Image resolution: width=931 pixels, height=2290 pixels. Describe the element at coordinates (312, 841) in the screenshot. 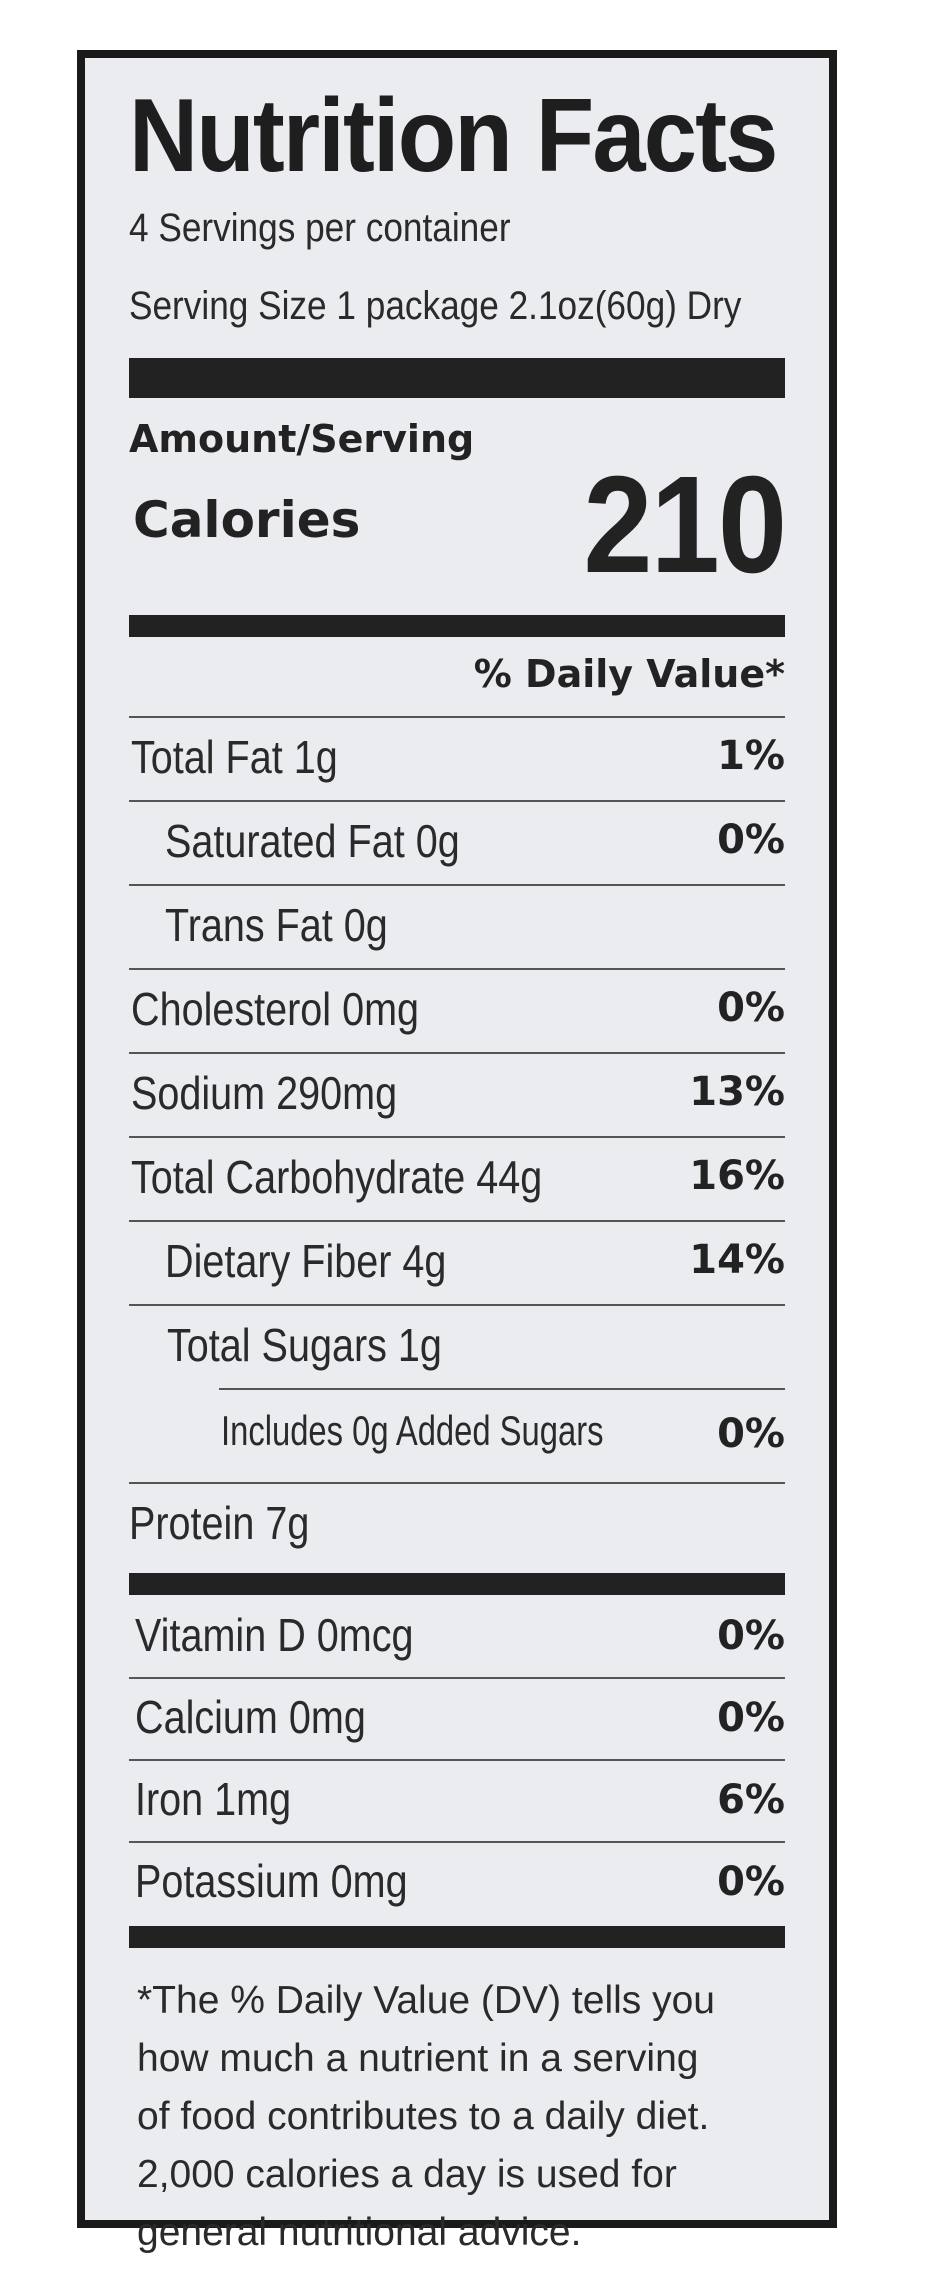

I see `nutrient-name: Saturated Fat 0g` at that location.